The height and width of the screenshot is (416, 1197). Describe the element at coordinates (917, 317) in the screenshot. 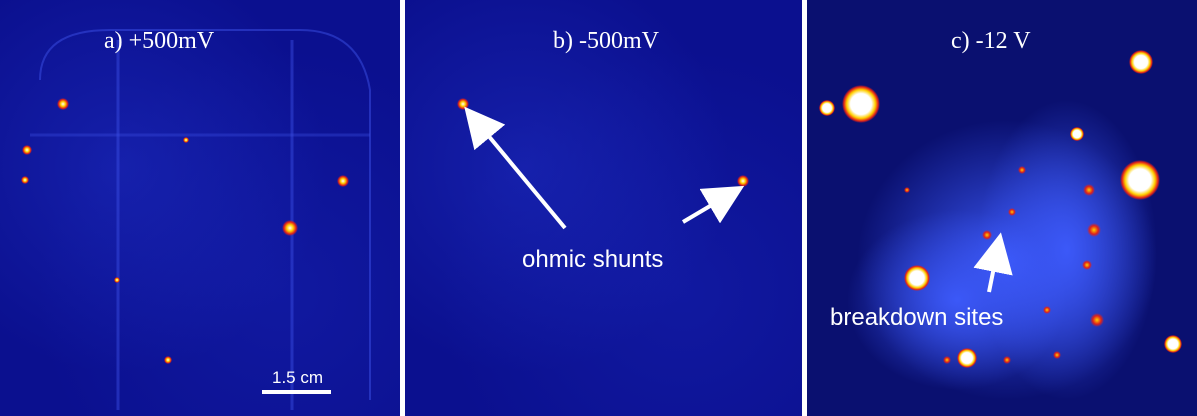

I see `breakdown-sites-annotation: breakdown sites` at that location.